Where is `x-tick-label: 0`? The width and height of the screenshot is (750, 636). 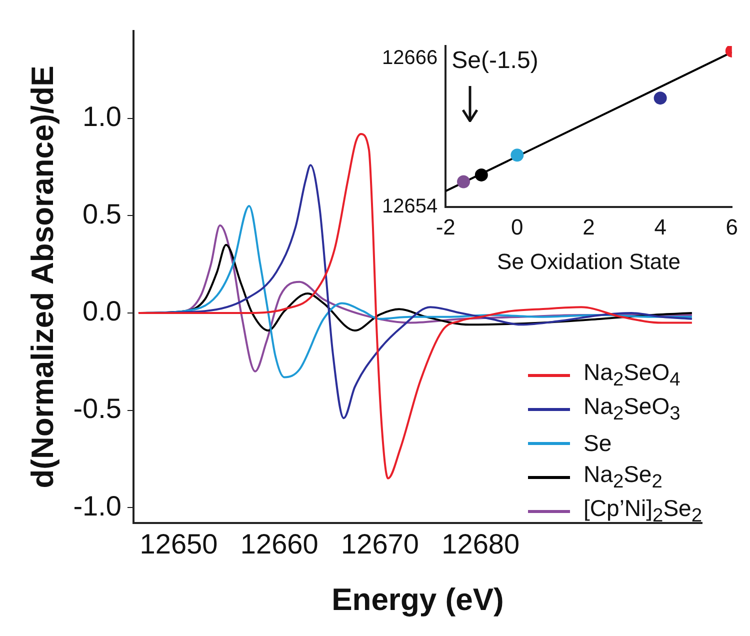 x-tick-label: 0 is located at coordinates (517, 227).